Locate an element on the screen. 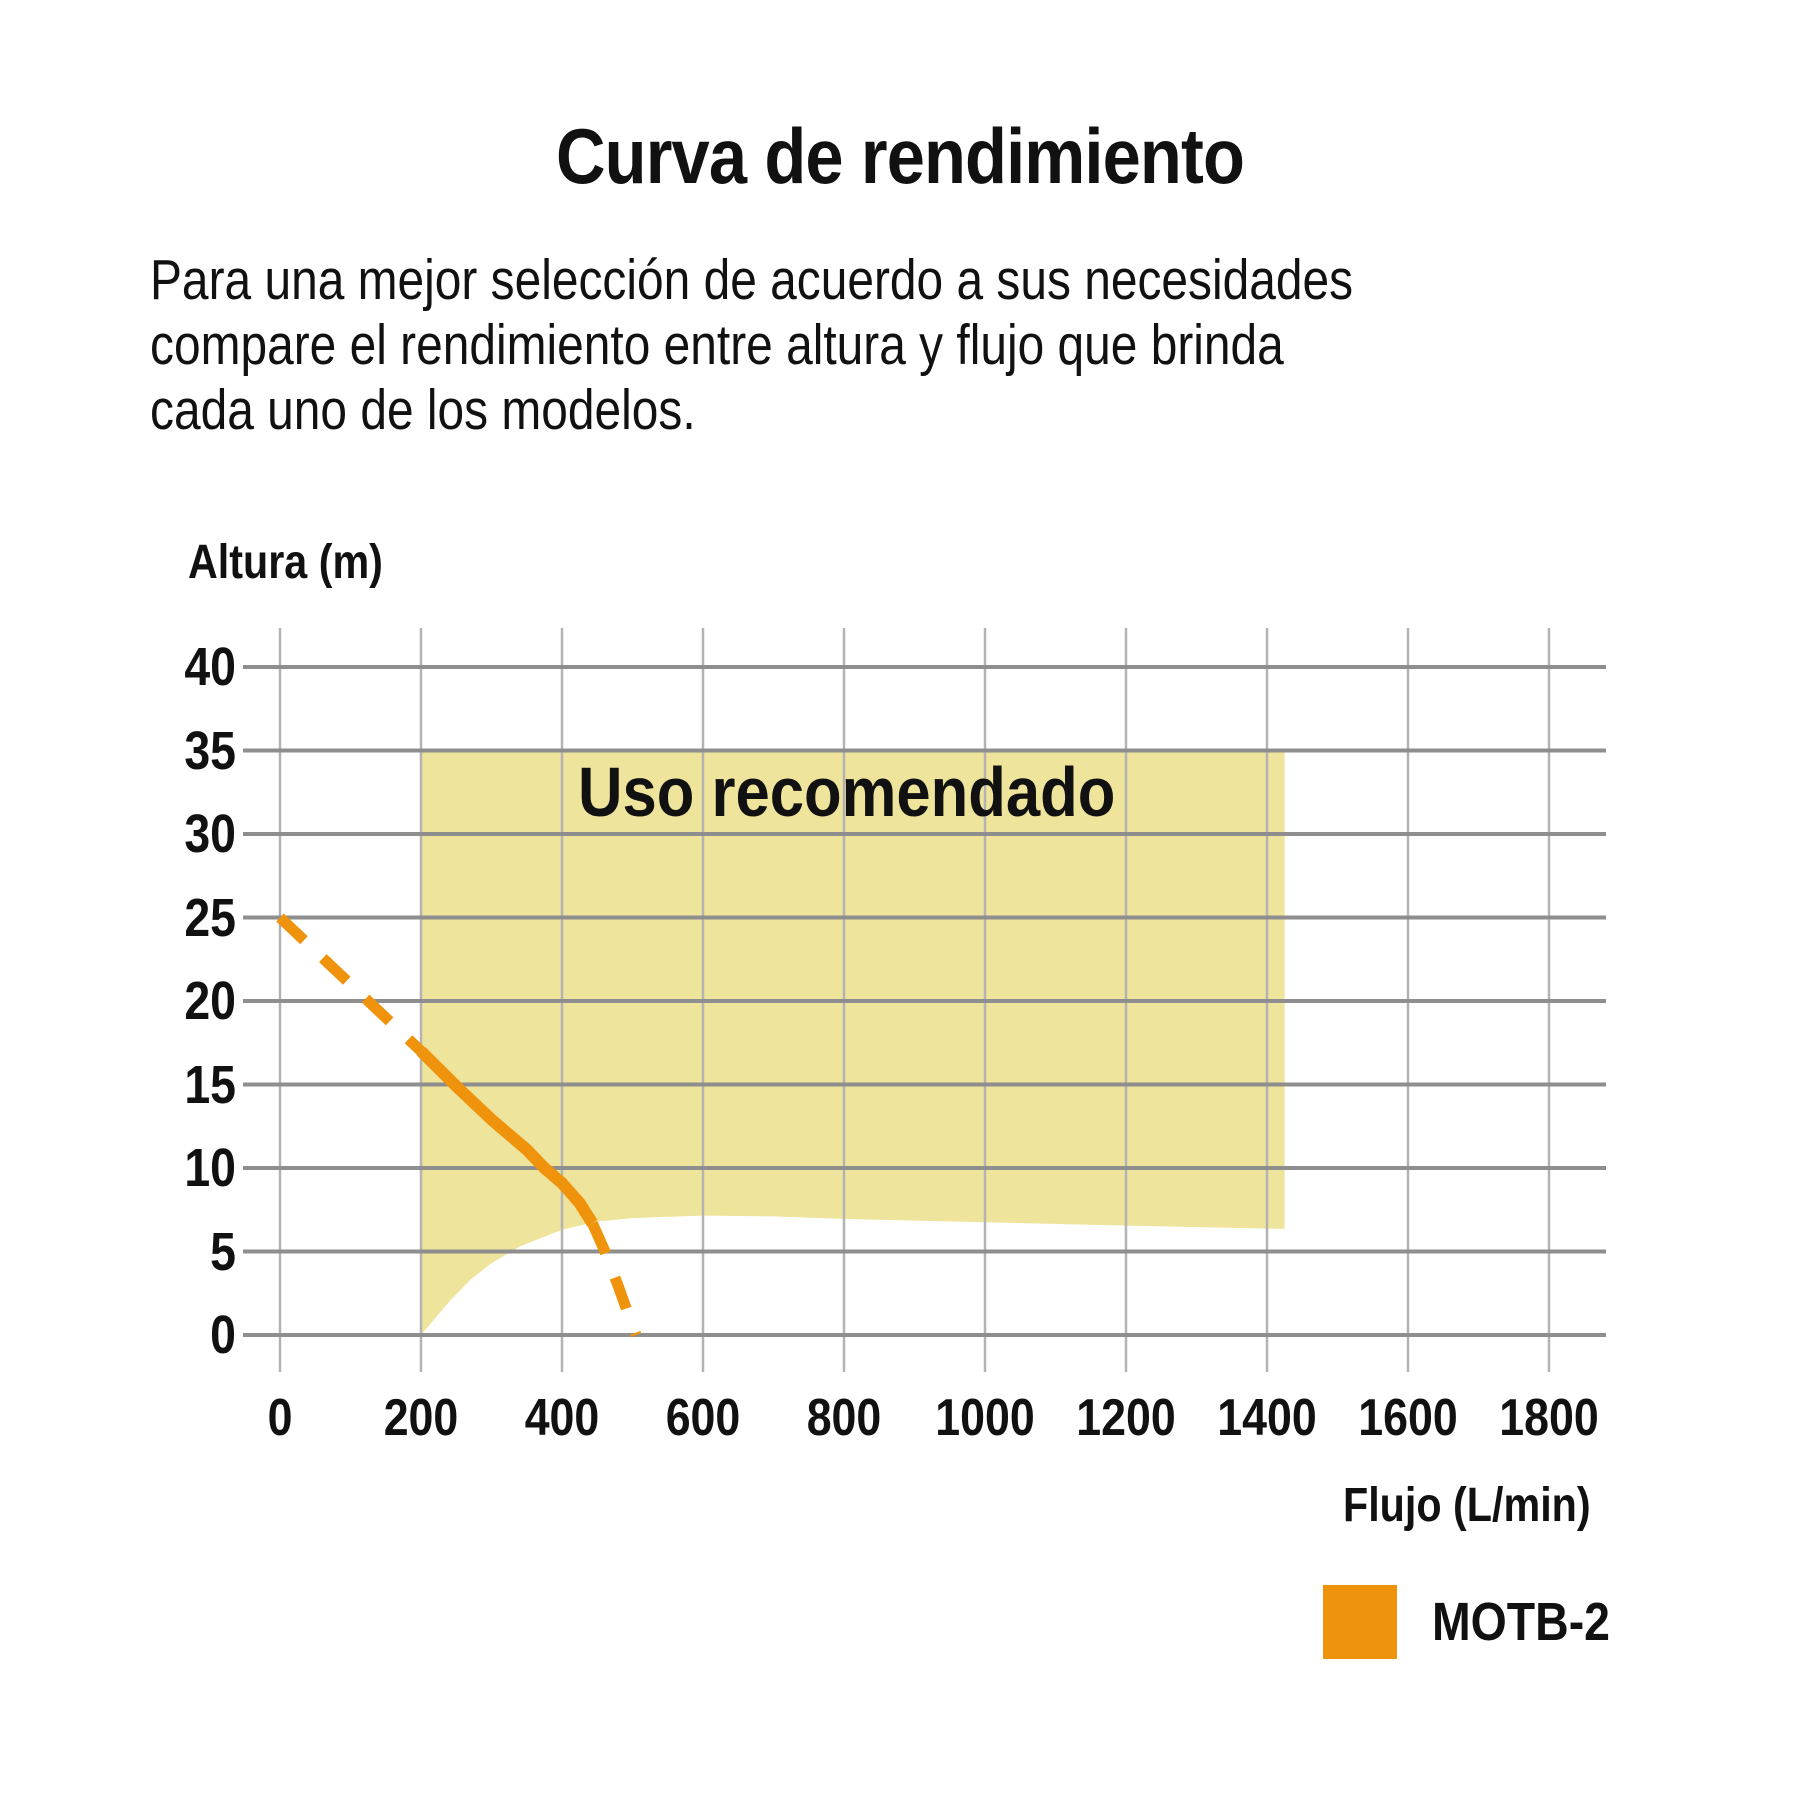 The height and width of the screenshot is (1800, 1800). x-tick-label: 0 is located at coordinates (280, 1418).